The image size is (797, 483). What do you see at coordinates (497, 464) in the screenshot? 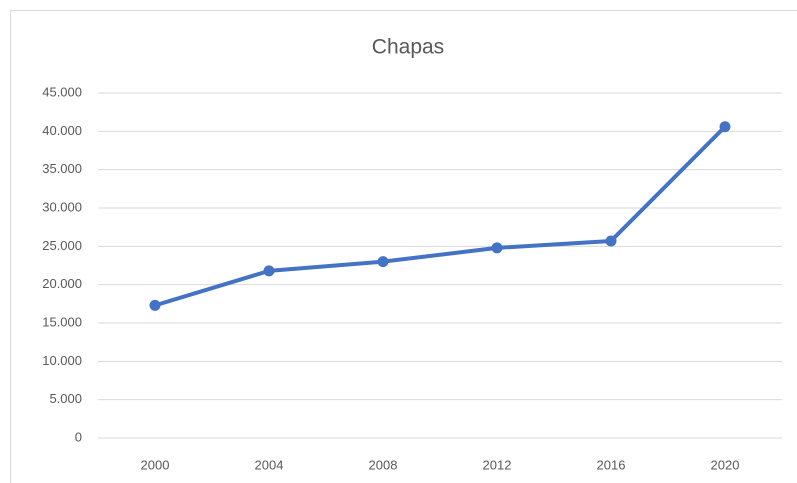
I see `x-tick-label: 2012` at bounding box center [497, 464].